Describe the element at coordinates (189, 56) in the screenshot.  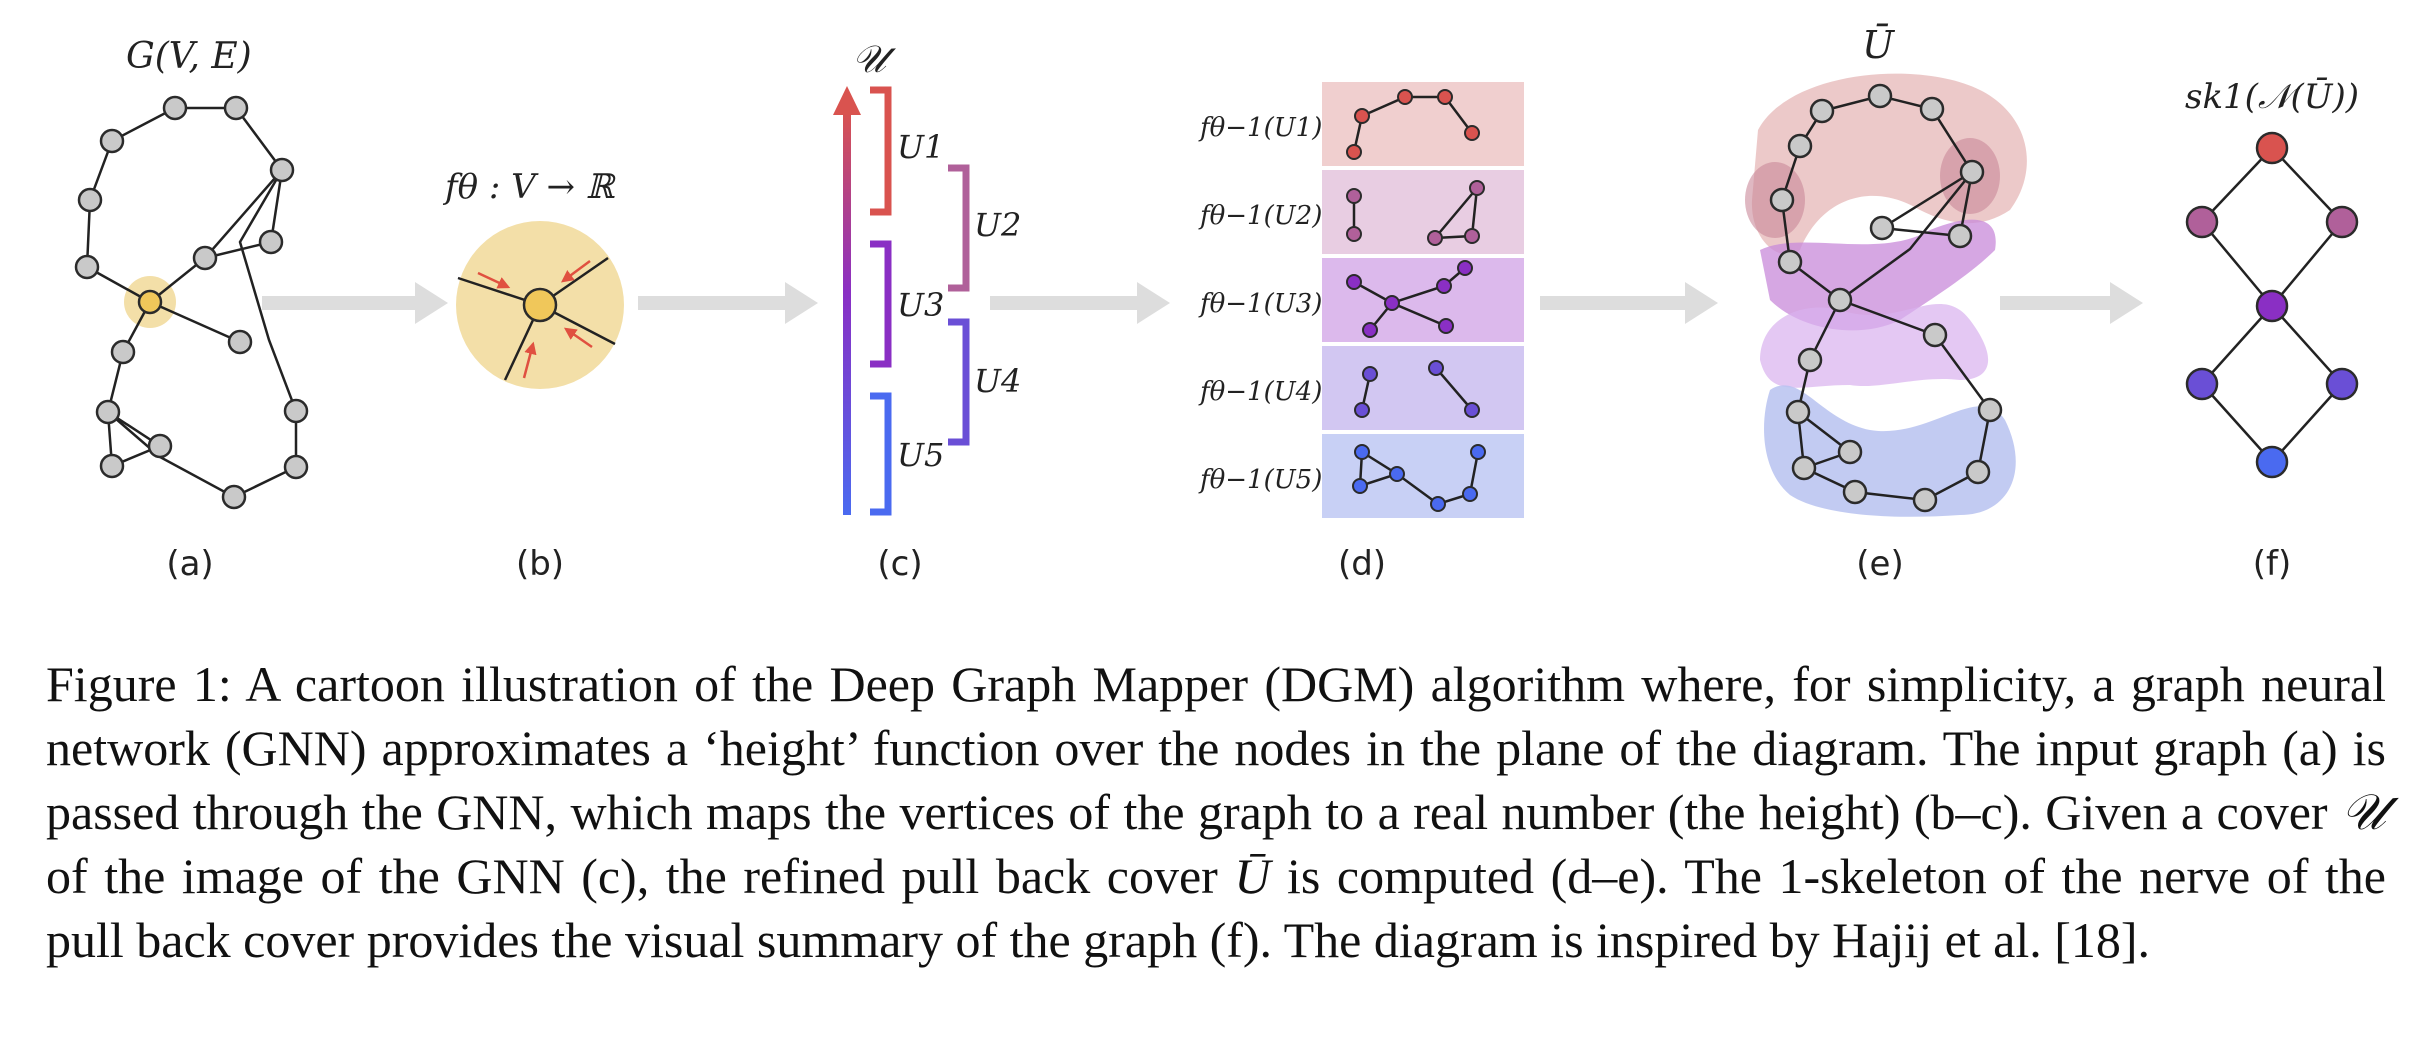
I see `panel-a-title: G(V, E)` at that location.